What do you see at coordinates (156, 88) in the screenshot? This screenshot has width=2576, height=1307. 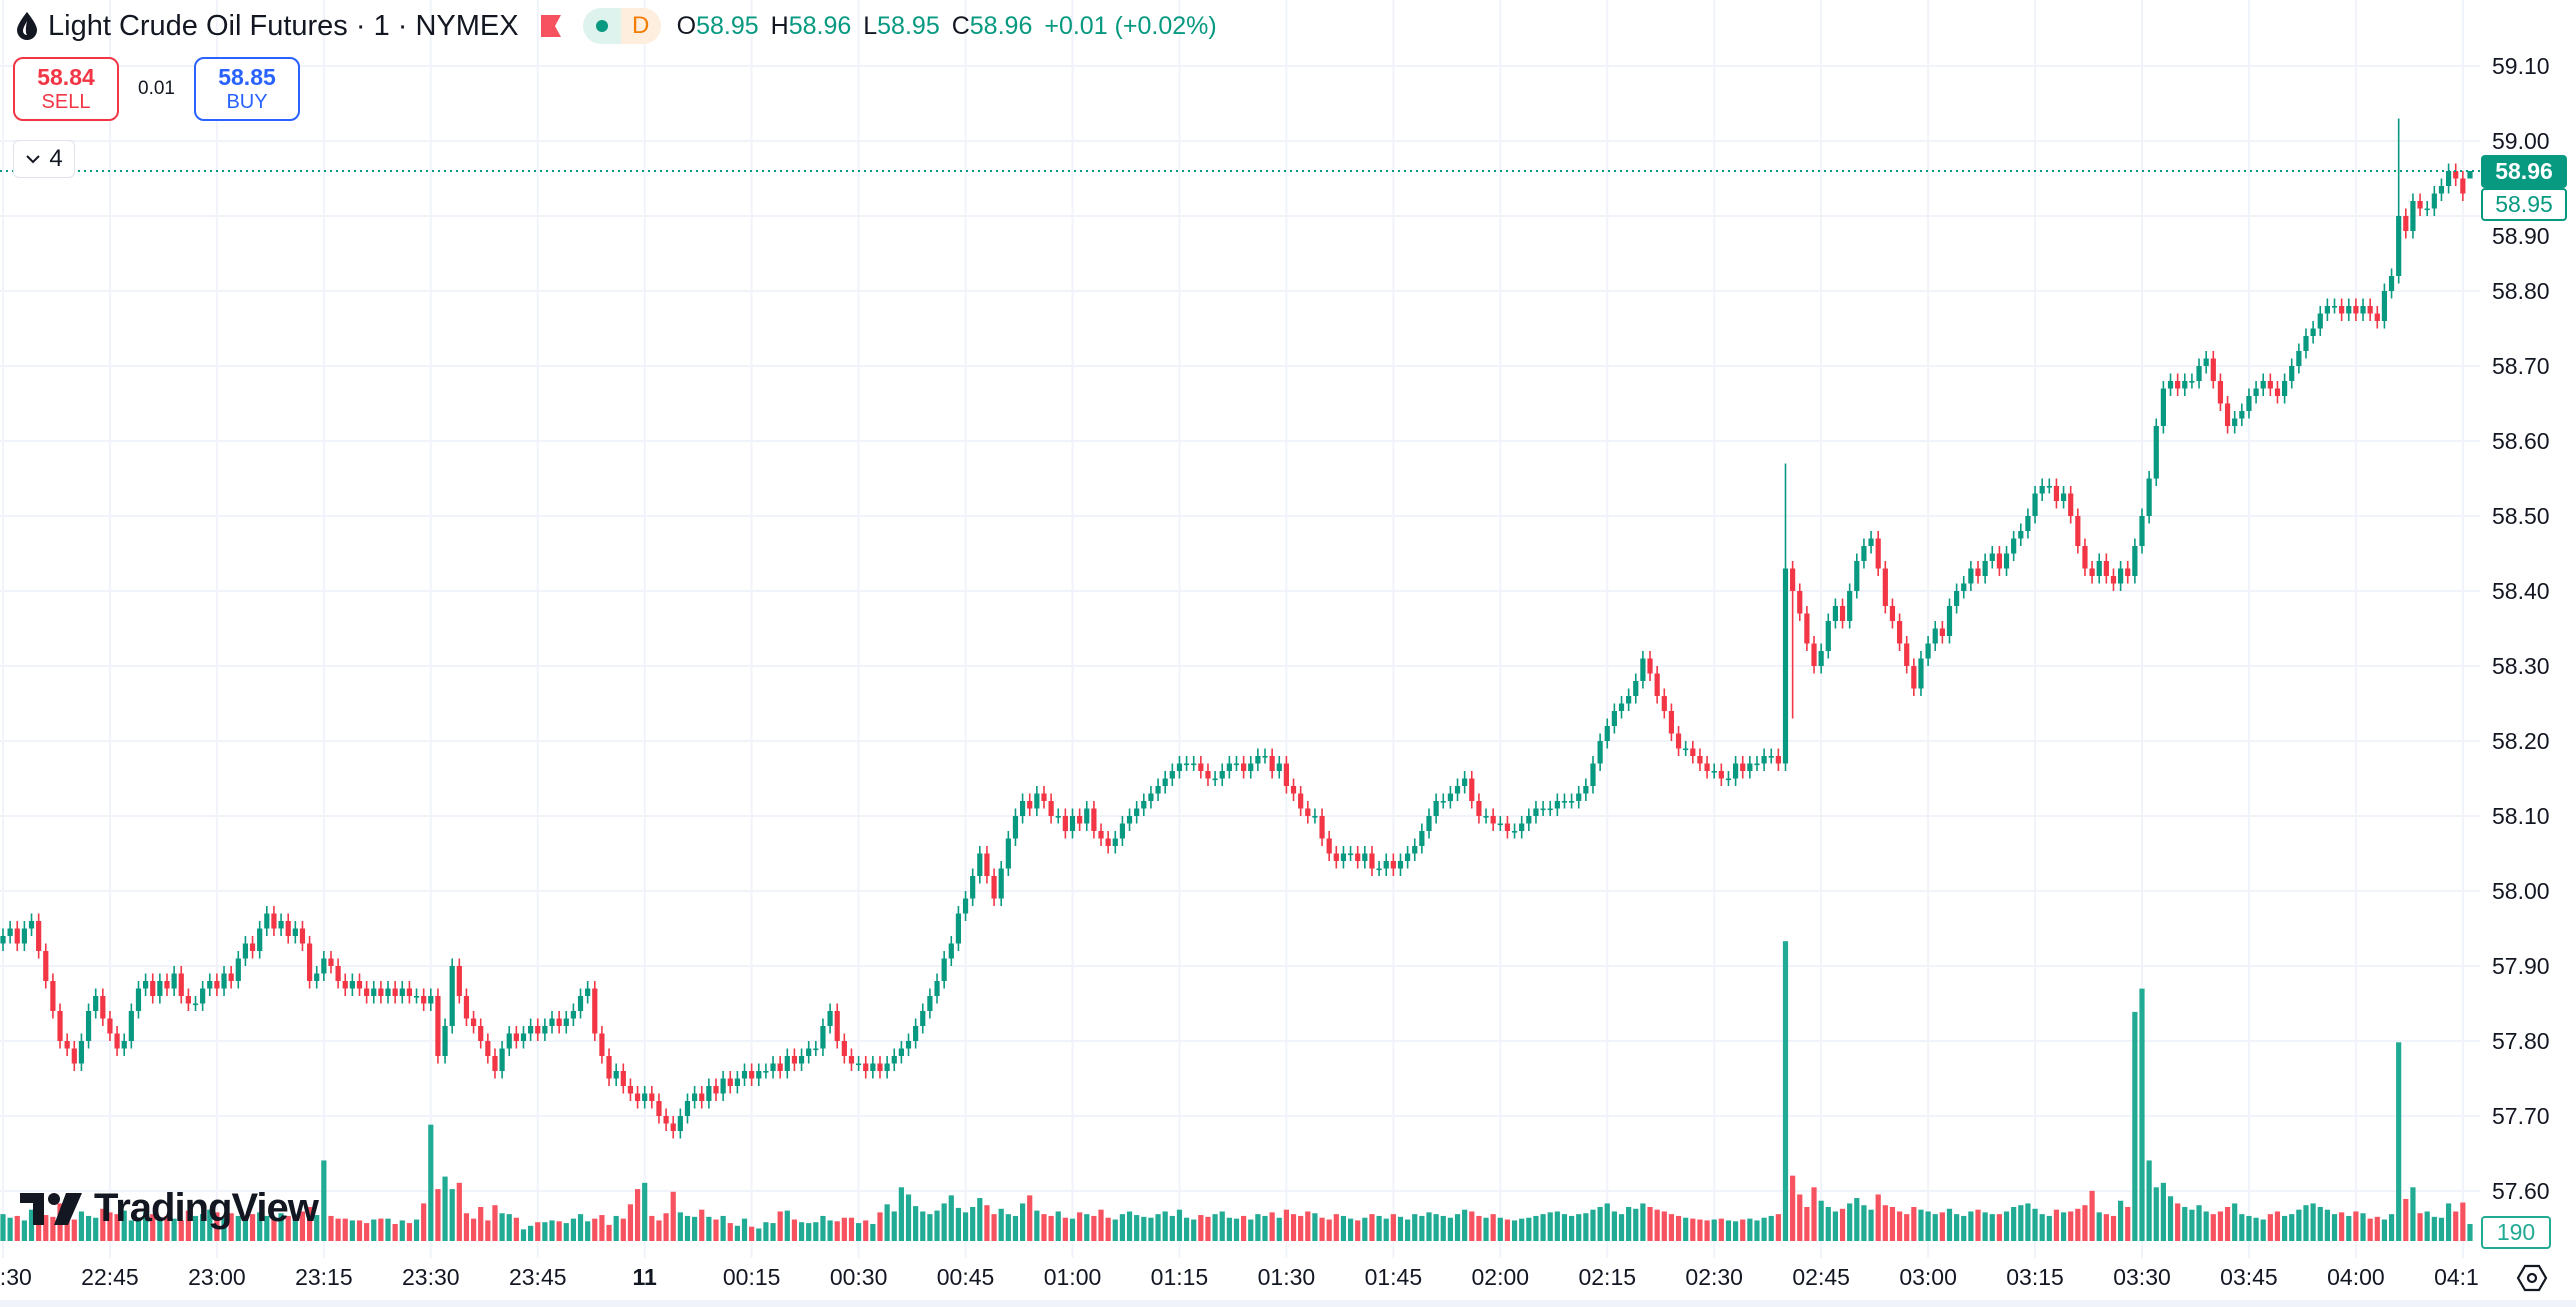 I see `spread-value: 0.01` at bounding box center [156, 88].